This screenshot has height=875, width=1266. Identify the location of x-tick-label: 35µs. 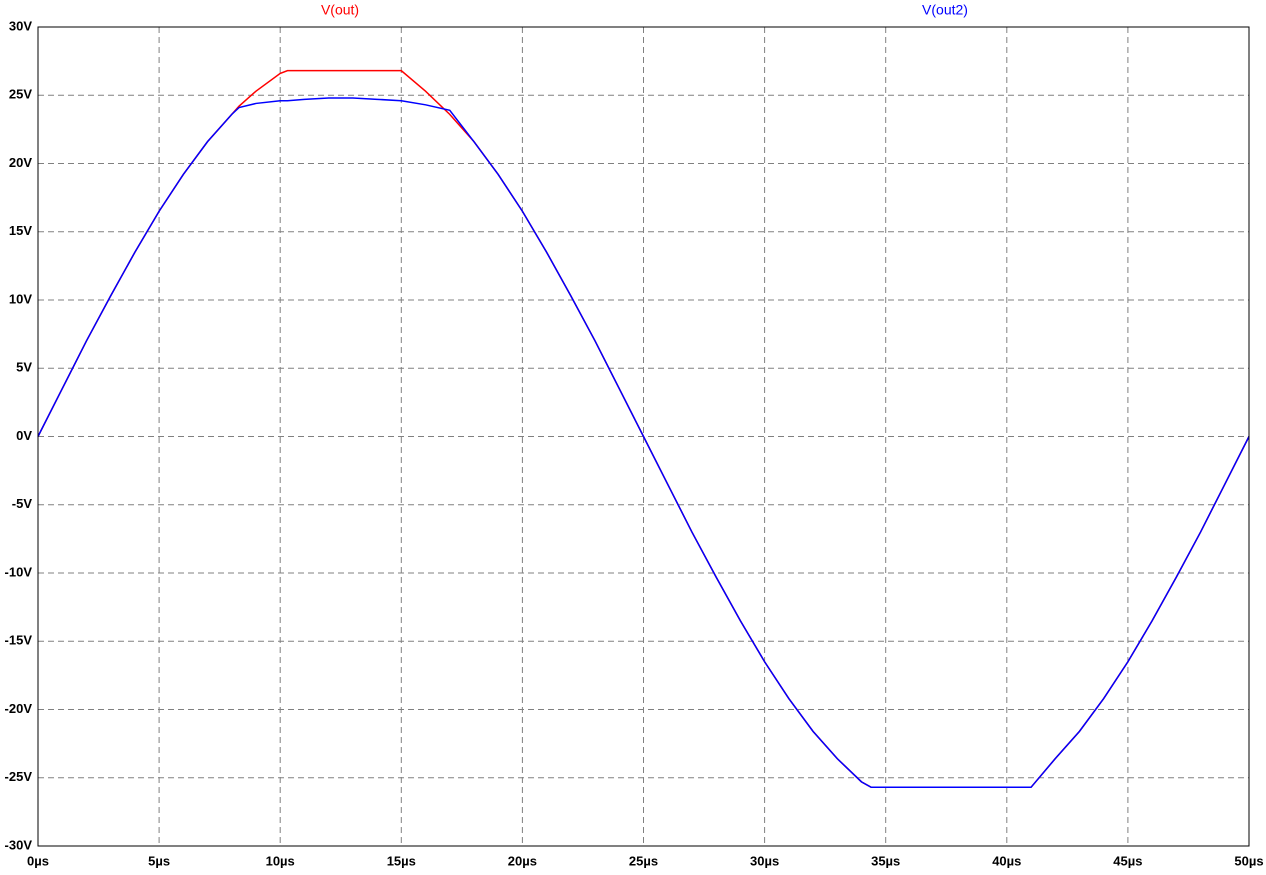
(885, 860).